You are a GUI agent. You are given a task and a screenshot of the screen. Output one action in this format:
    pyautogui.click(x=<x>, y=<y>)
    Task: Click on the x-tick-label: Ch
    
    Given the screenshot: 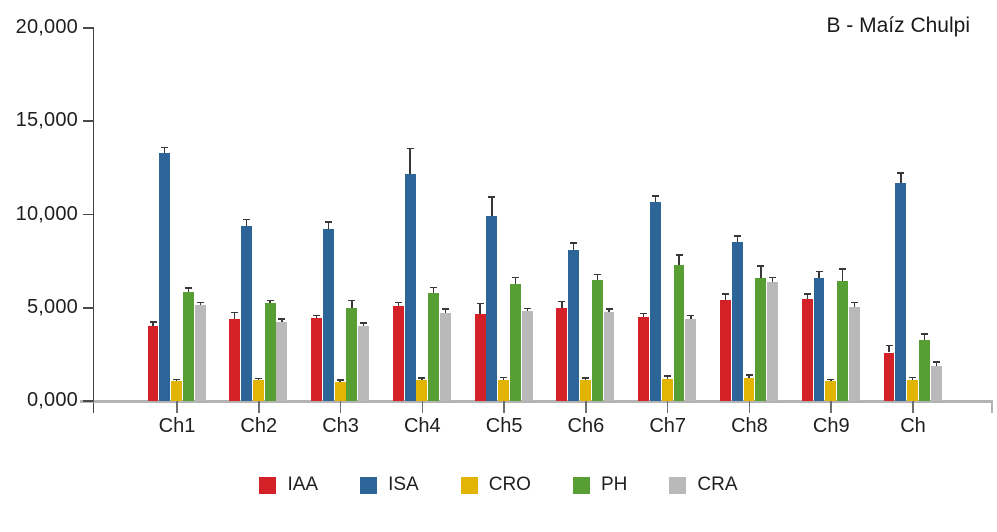 What is the action you would take?
    pyautogui.click(x=913, y=426)
    